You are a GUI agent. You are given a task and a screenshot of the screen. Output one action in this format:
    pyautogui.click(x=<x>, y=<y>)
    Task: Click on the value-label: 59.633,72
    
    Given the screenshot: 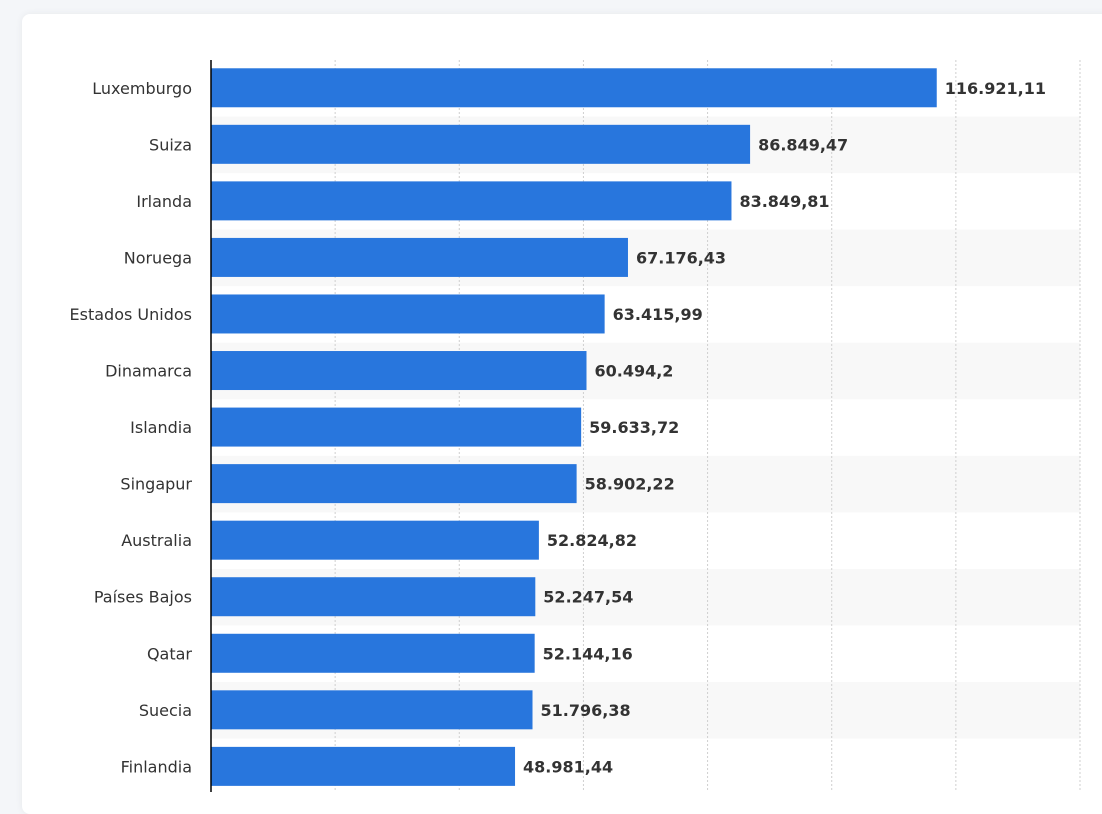 What is the action you would take?
    pyautogui.click(x=634, y=427)
    